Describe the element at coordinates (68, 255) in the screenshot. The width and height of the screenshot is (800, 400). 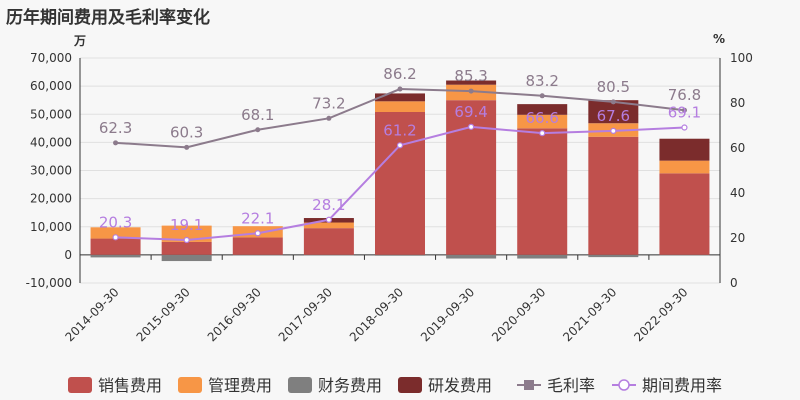
I see `y-left-tick-label: 0` at that location.